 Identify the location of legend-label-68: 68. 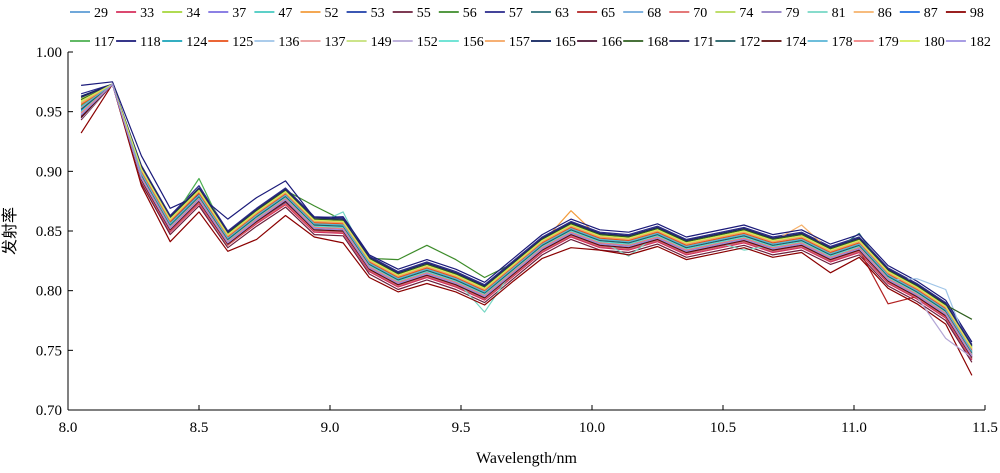
(654, 13).